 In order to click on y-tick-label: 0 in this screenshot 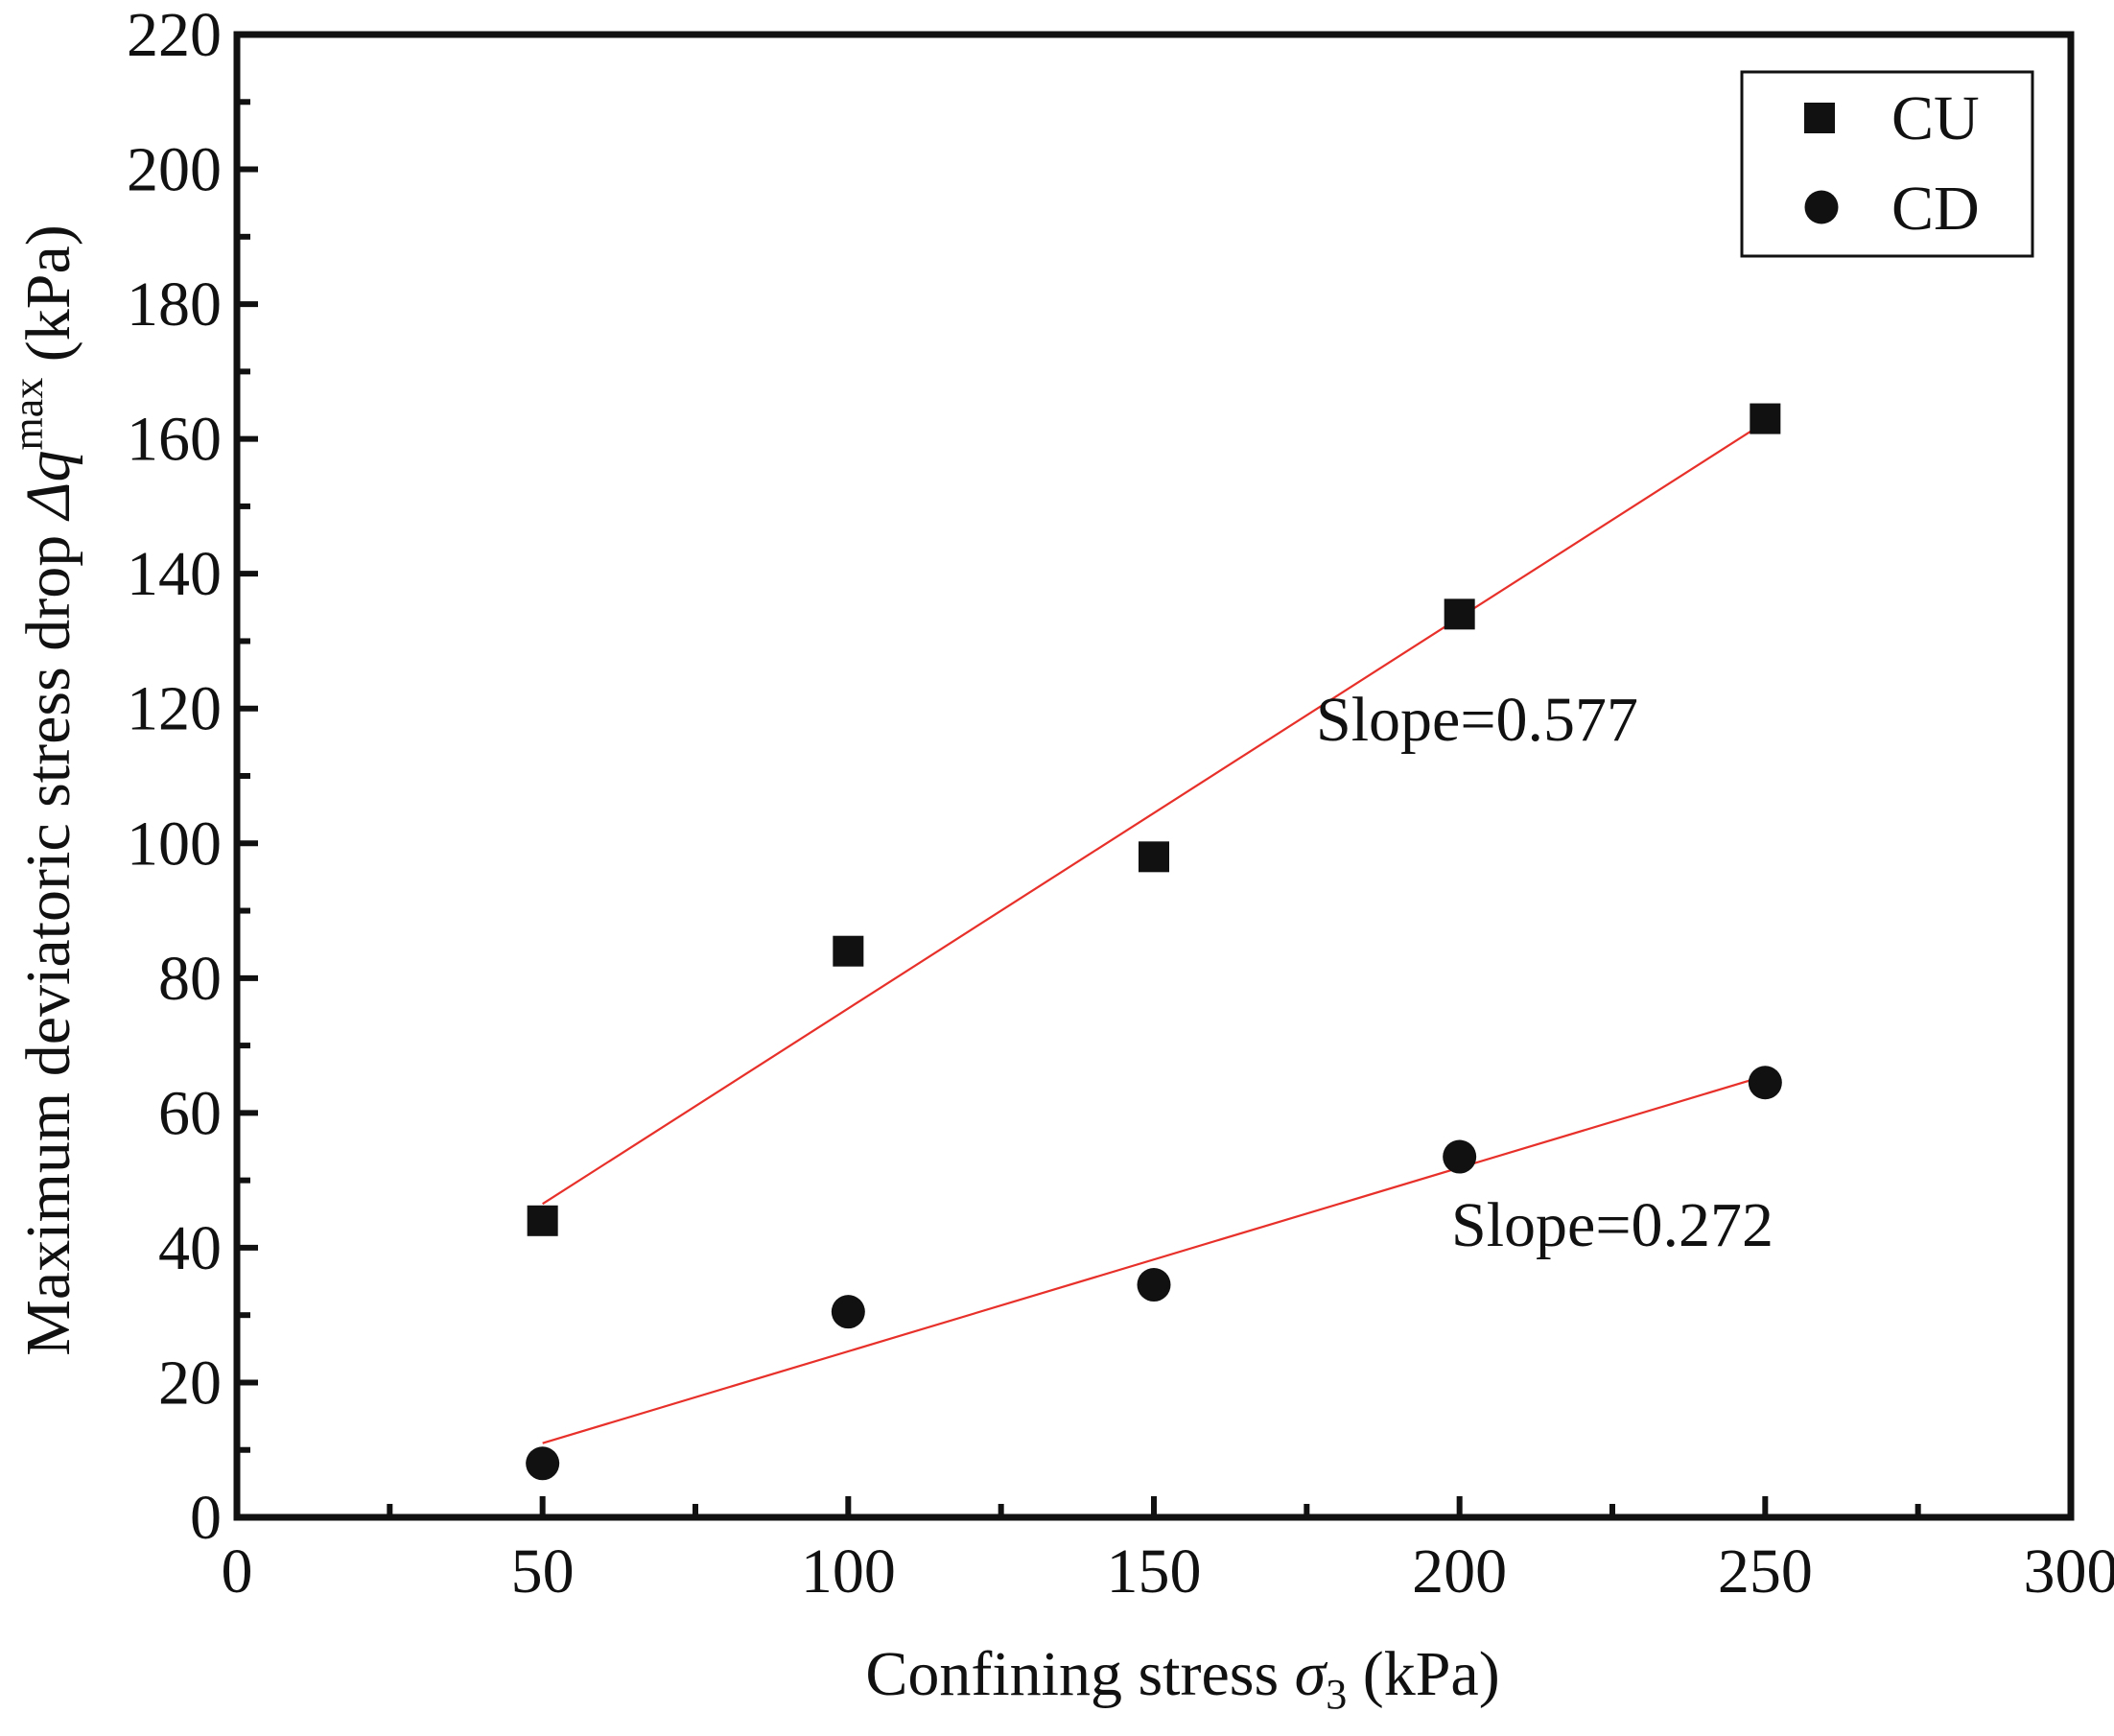, I will do `click(206, 1518)`.